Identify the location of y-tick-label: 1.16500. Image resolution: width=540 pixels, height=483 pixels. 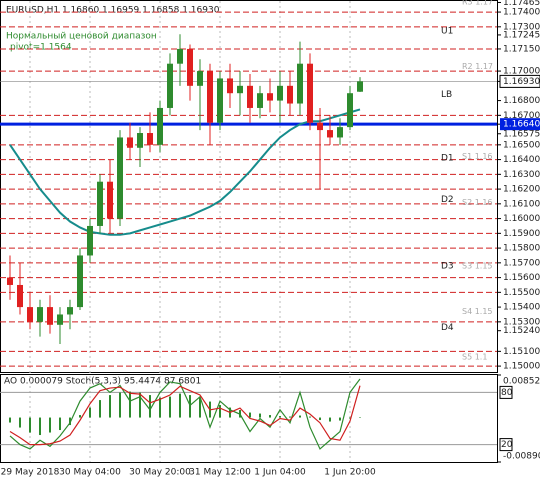
(521, 145).